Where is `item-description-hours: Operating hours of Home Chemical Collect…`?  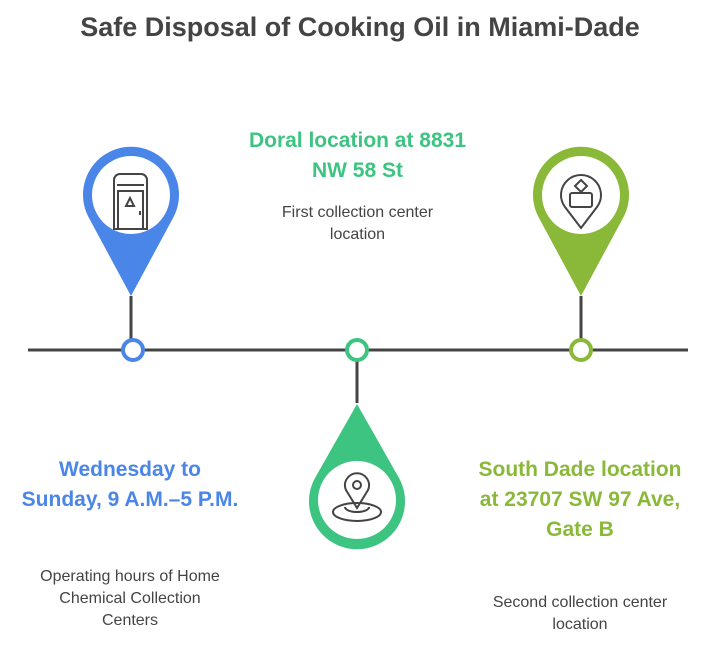
item-description-hours: Operating hours of Home Chemical Collect… is located at coordinates (130, 598).